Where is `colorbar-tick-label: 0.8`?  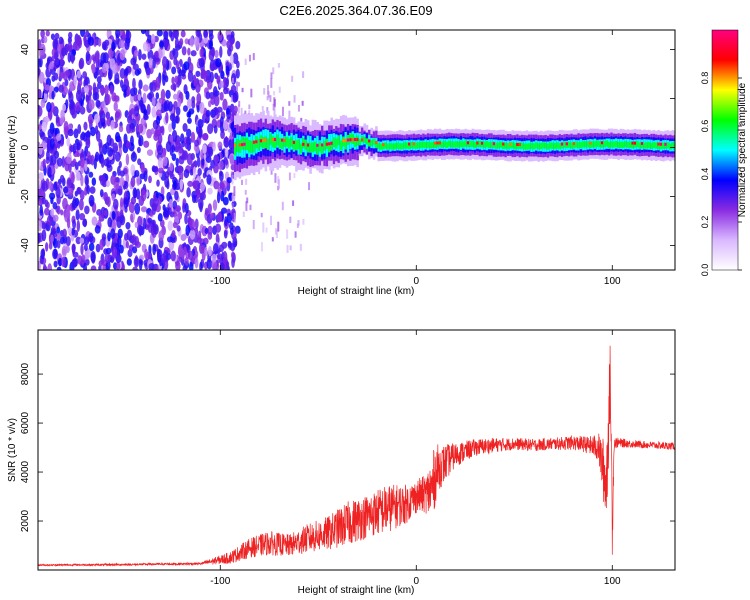 colorbar-tick-label: 0.8 is located at coordinates (705, 78).